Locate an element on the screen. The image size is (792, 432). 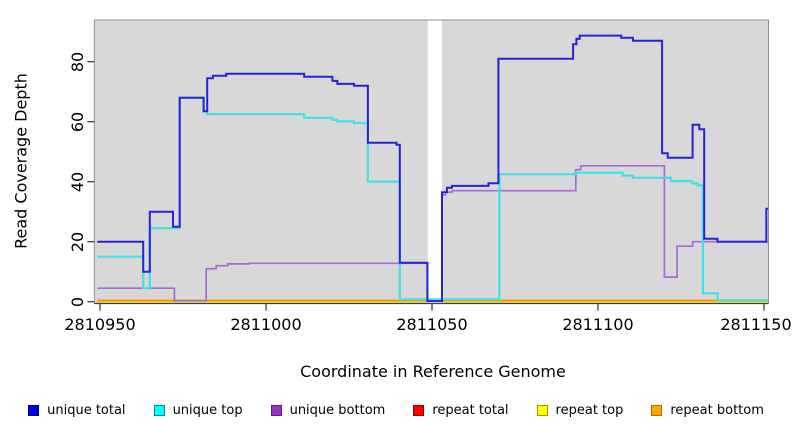
masked-region is located at coordinates (434, 161).